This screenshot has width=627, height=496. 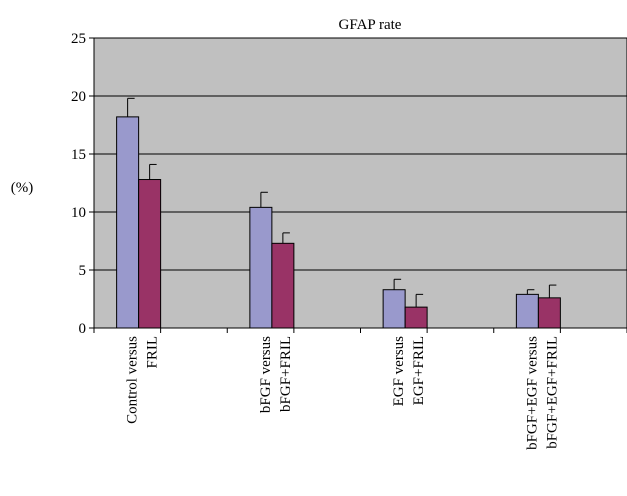 I want to click on y-tick-label: 5, so click(x=83, y=271).